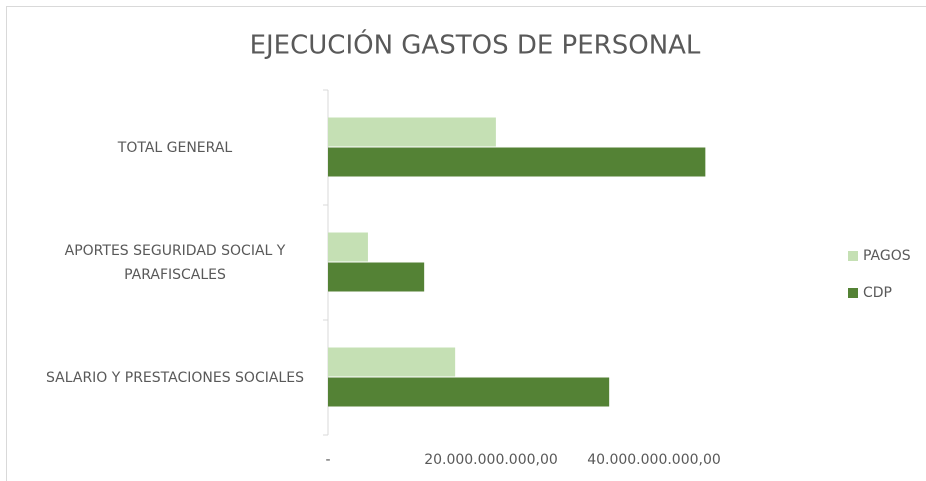 The image size is (926, 481). What do you see at coordinates (175, 262) in the screenshot?
I see `category-label: APORTES SEGURIDAD SOCIAL Y PARAFISCALES` at bounding box center [175, 262].